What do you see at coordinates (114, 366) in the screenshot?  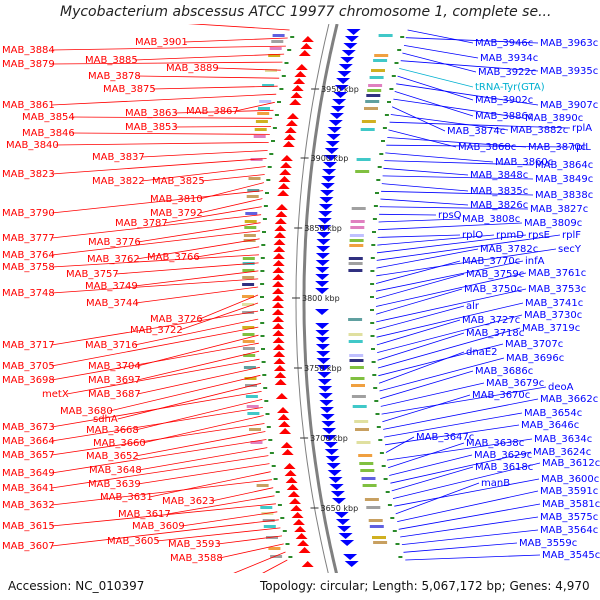 I see `forward-gene-label: MAB_3704` at bounding box center [114, 366].